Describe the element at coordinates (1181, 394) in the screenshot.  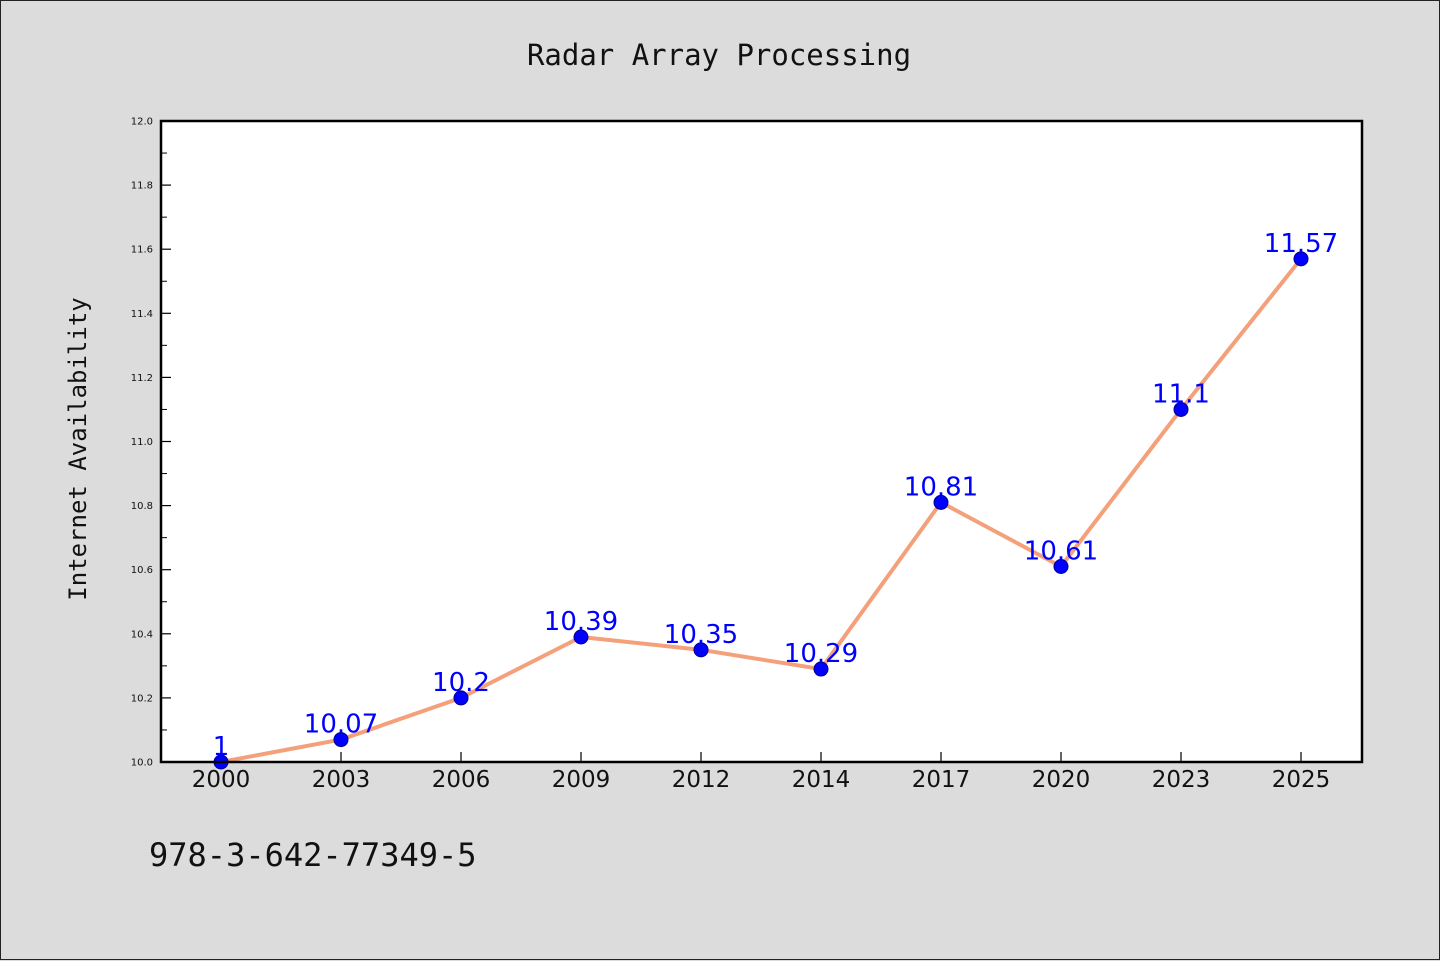
I see `data-point-label: 11.1` at that location.